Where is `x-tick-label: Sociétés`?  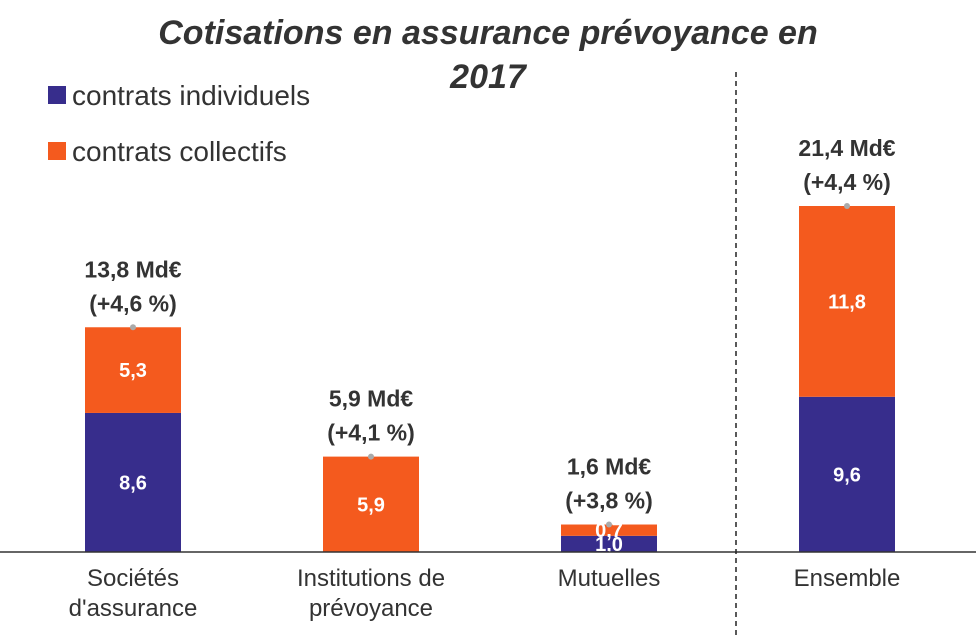 x-tick-label: Sociétés is located at coordinates (133, 578).